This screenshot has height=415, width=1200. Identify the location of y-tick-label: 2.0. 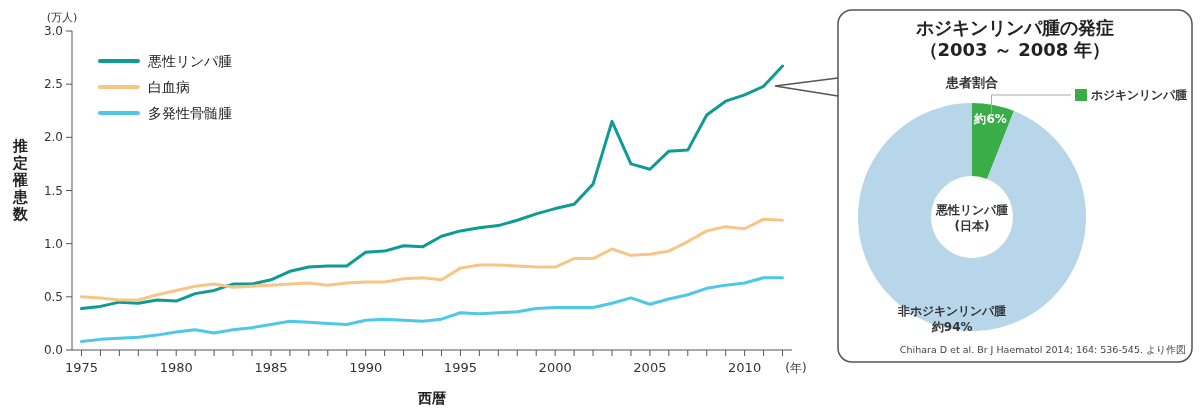
(53, 137).